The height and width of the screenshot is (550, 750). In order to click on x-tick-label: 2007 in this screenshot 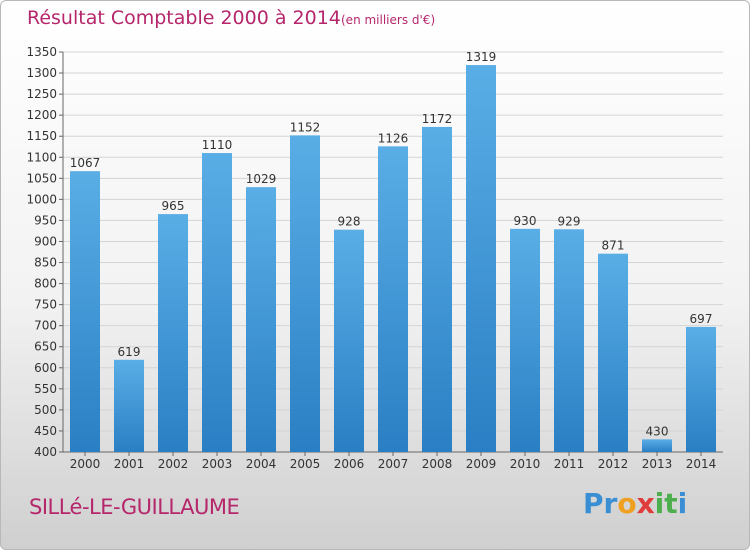, I will do `click(393, 464)`.